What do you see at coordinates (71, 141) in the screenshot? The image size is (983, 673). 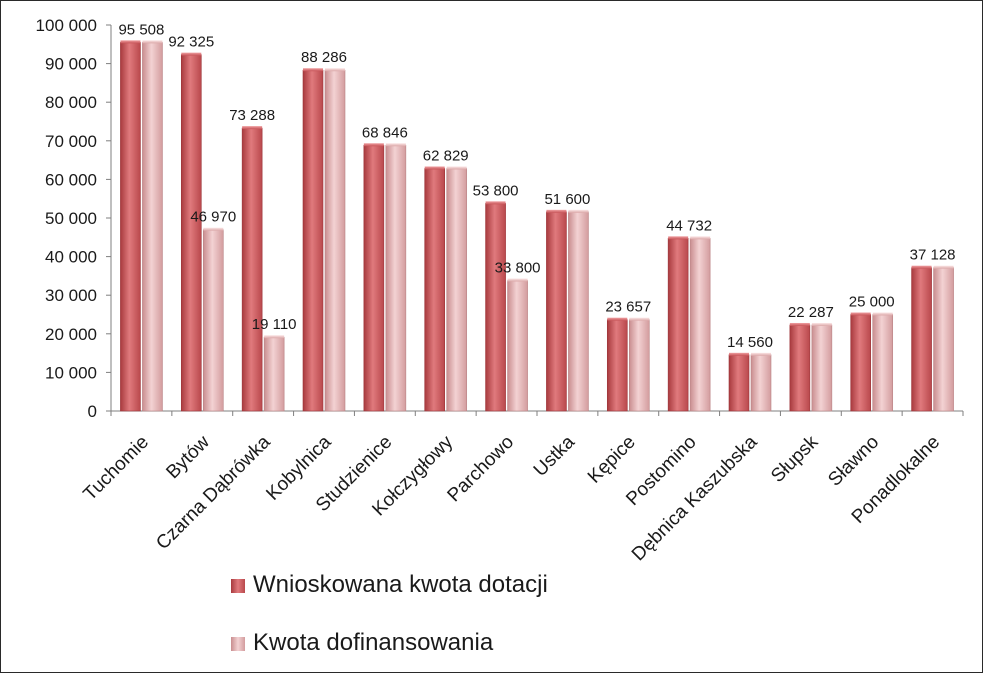 I see `y-tick-label: 70 000` at bounding box center [71, 141].